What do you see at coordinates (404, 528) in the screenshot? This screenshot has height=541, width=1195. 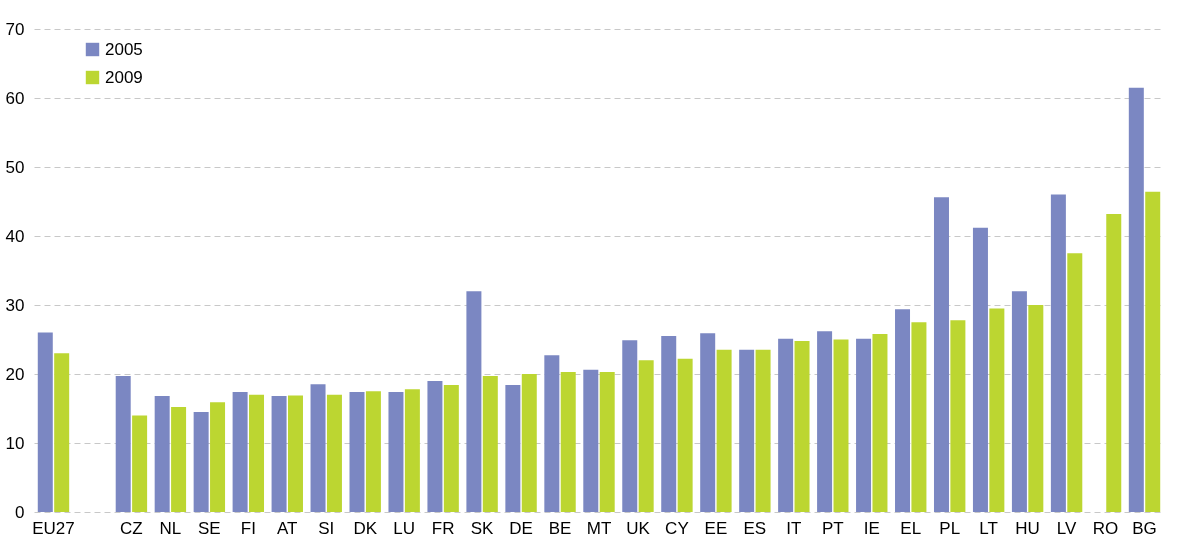 I see `x-tick-label: LU` at bounding box center [404, 528].